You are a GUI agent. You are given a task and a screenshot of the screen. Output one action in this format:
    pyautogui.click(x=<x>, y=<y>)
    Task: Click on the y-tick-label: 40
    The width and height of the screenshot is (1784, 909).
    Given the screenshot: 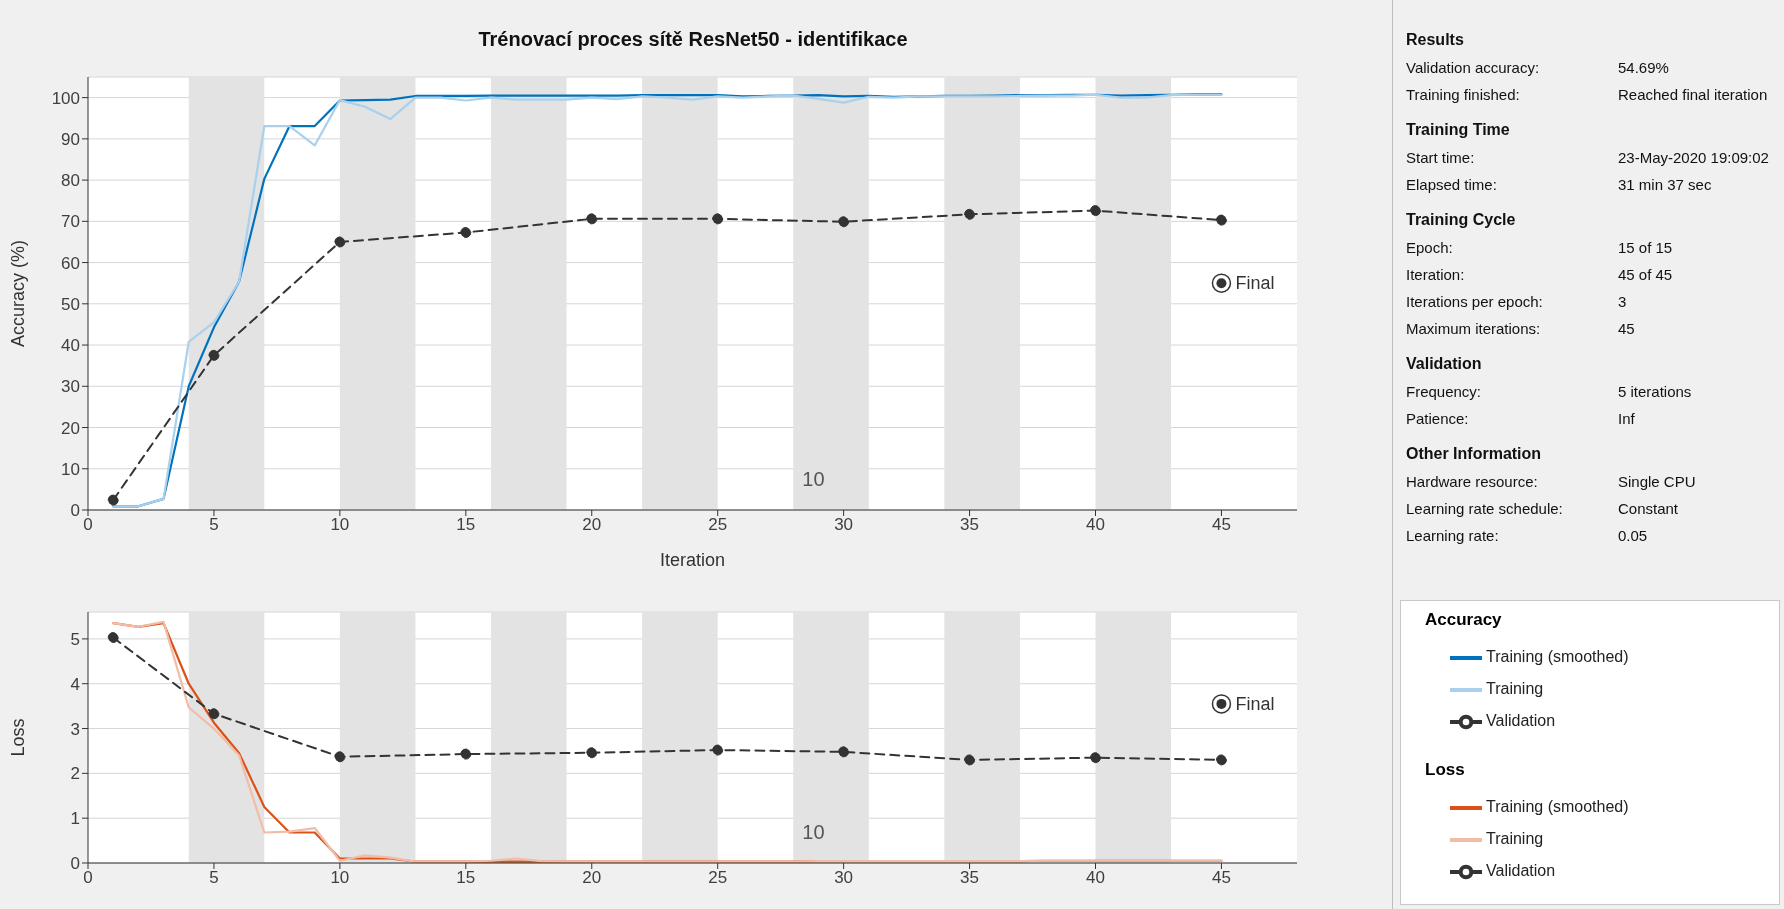 What is the action you would take?
    pyautogui.click(x=70, y=346)
    